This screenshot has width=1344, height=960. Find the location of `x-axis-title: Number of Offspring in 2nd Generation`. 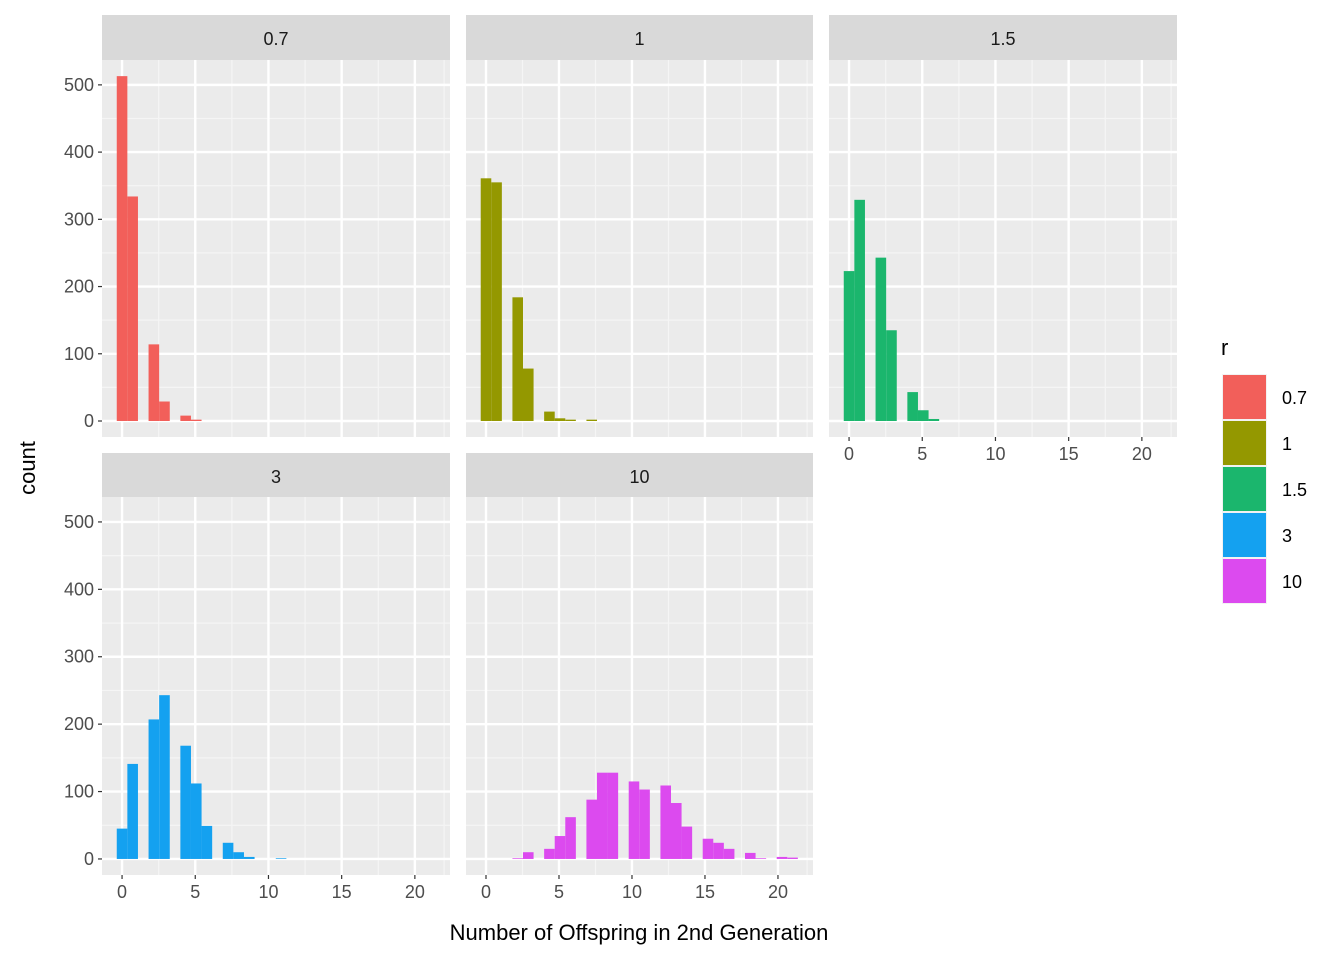

x-axis-title: Number of Offspring in 2nd Generation is located at coordinates (639, 932).